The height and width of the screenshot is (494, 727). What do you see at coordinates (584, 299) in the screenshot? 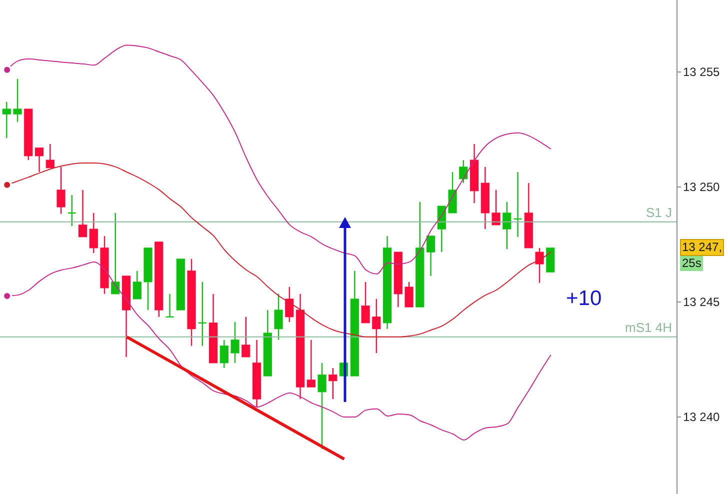
I see `text: +10` at bounding box center [584, 299].